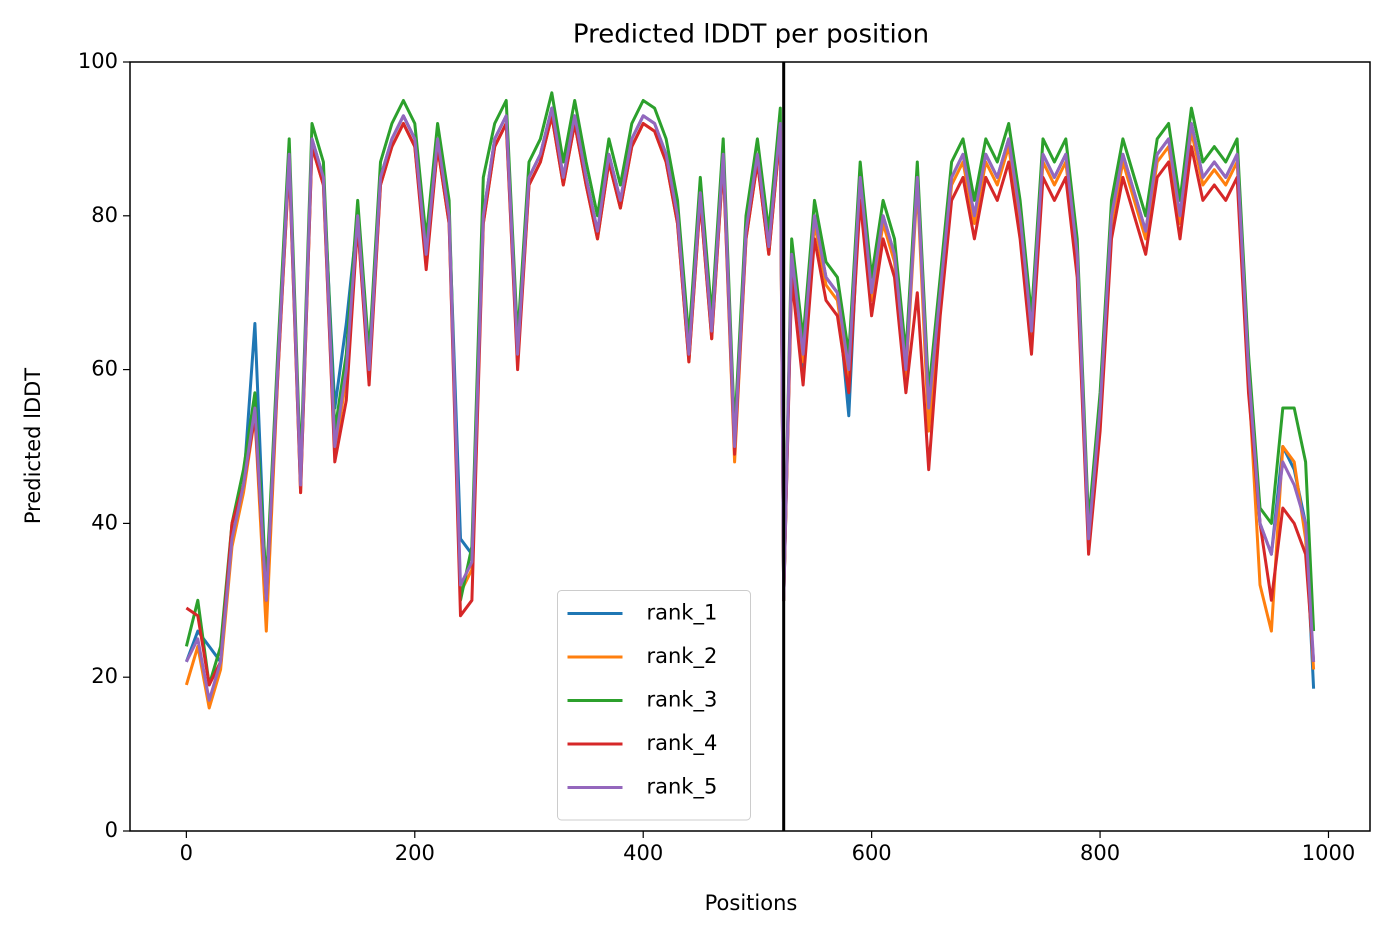 This screenshot has height=939, width=1391. What do you see at coordinates (1328, 853) in the screenshot?
I see `x-tick-label: 1000` at bounding box center [1328, 853].